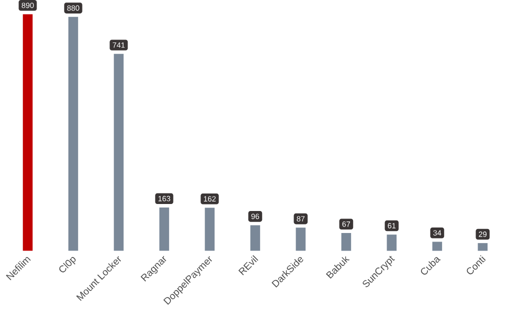 The image size is (510, 312). Describe the element at coordinates (67, 264) in the screenshot. I see `x-tick-label: Cl0p` at that location.